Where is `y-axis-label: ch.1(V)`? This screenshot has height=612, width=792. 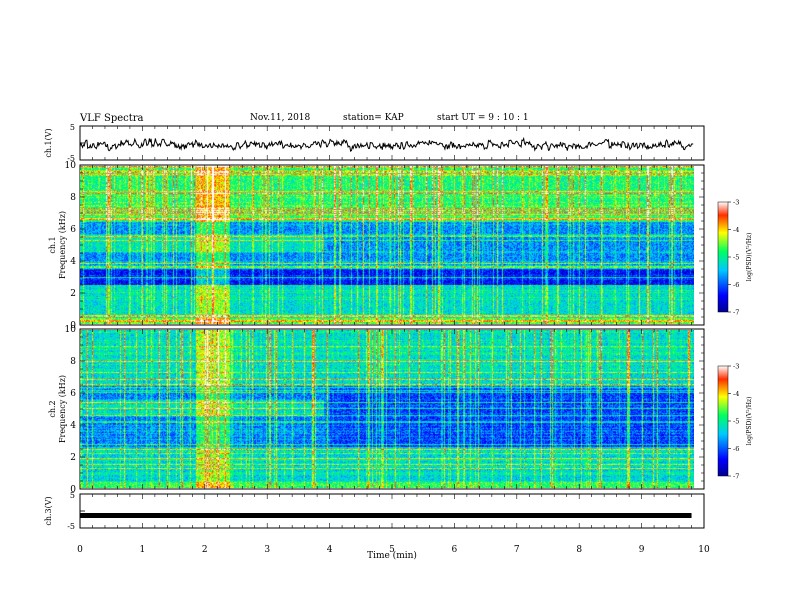
y-axis-label: ch.1(V) is located at coordinates (48, 142).